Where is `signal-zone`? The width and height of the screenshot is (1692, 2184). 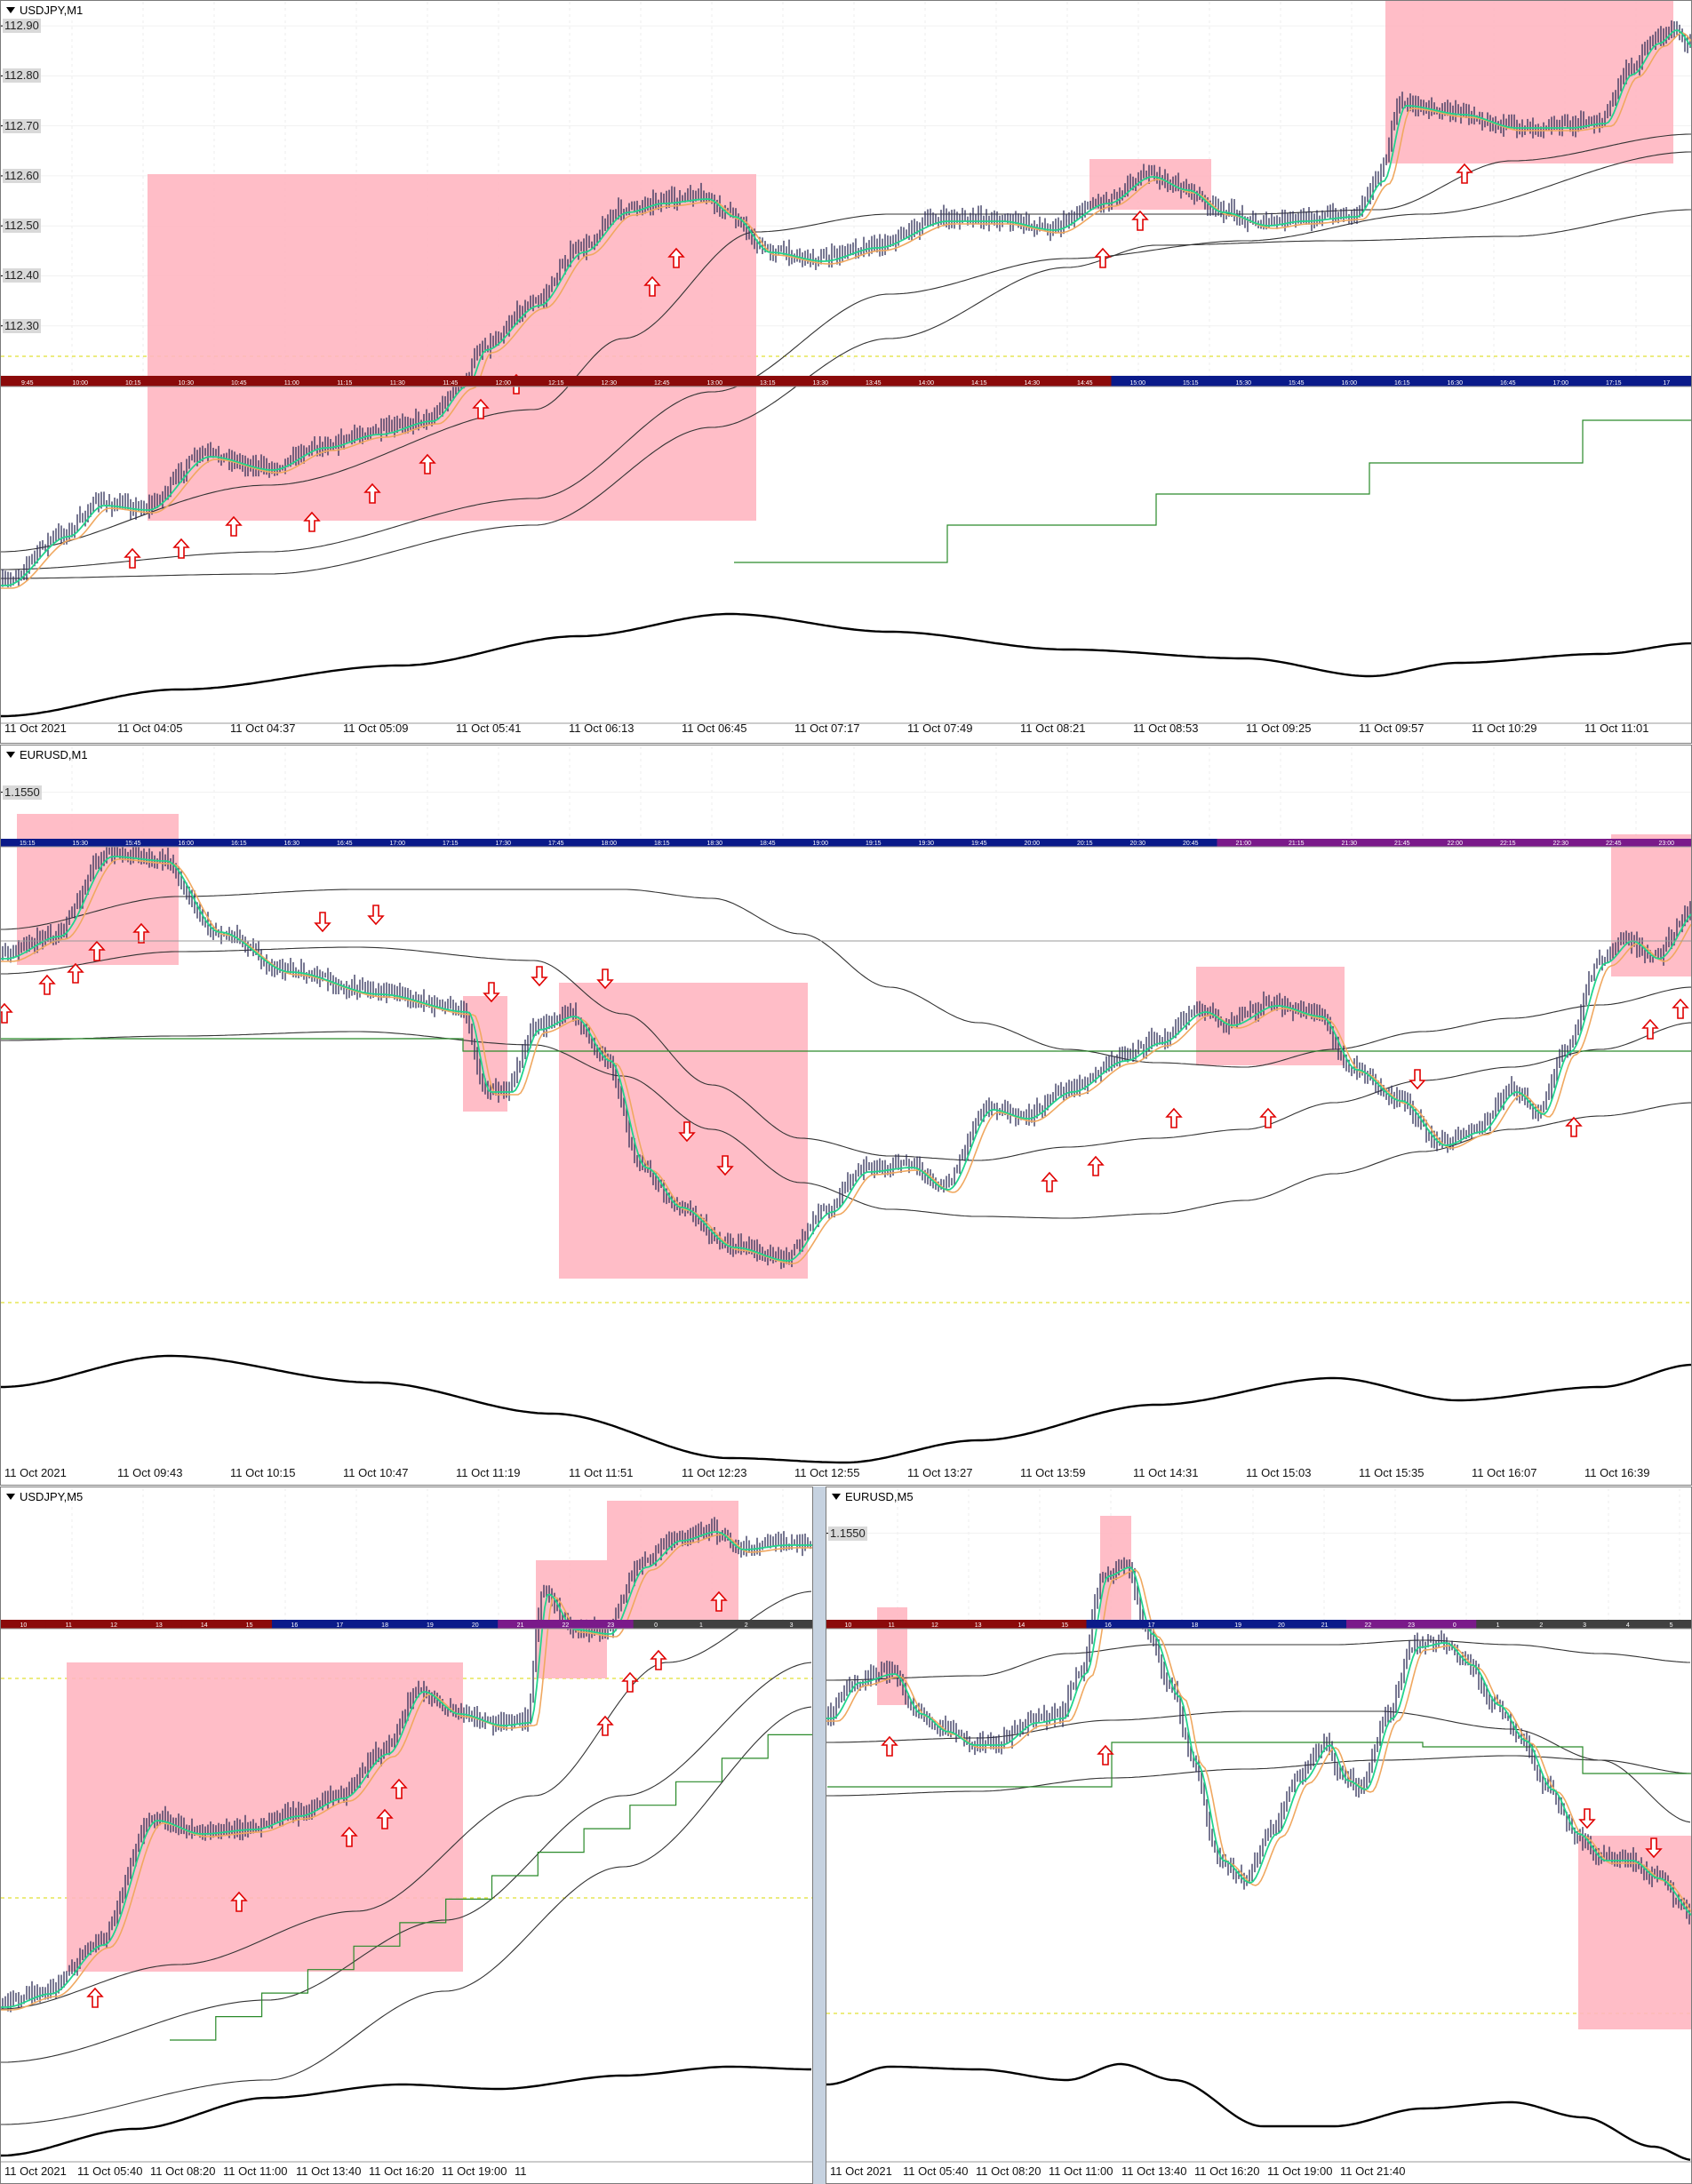 signal-zone is located at coordinates (265, 1817).